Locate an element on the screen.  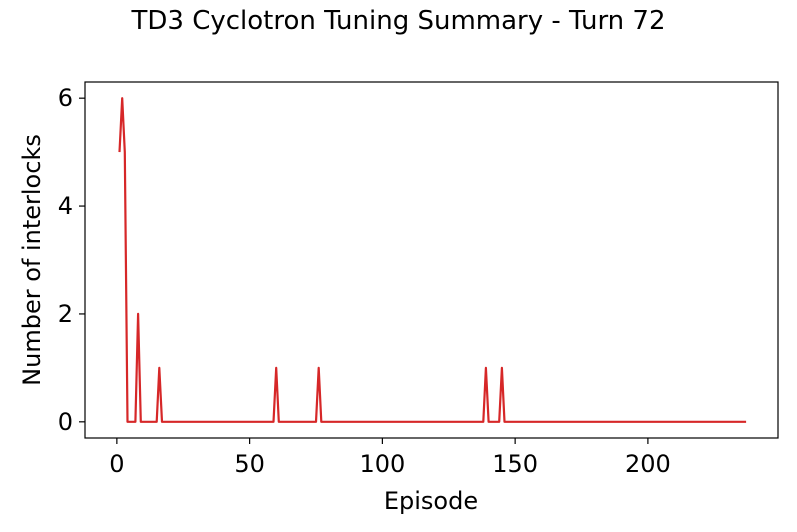
x-axis-label: Episode is located at coordinates (431, 501).